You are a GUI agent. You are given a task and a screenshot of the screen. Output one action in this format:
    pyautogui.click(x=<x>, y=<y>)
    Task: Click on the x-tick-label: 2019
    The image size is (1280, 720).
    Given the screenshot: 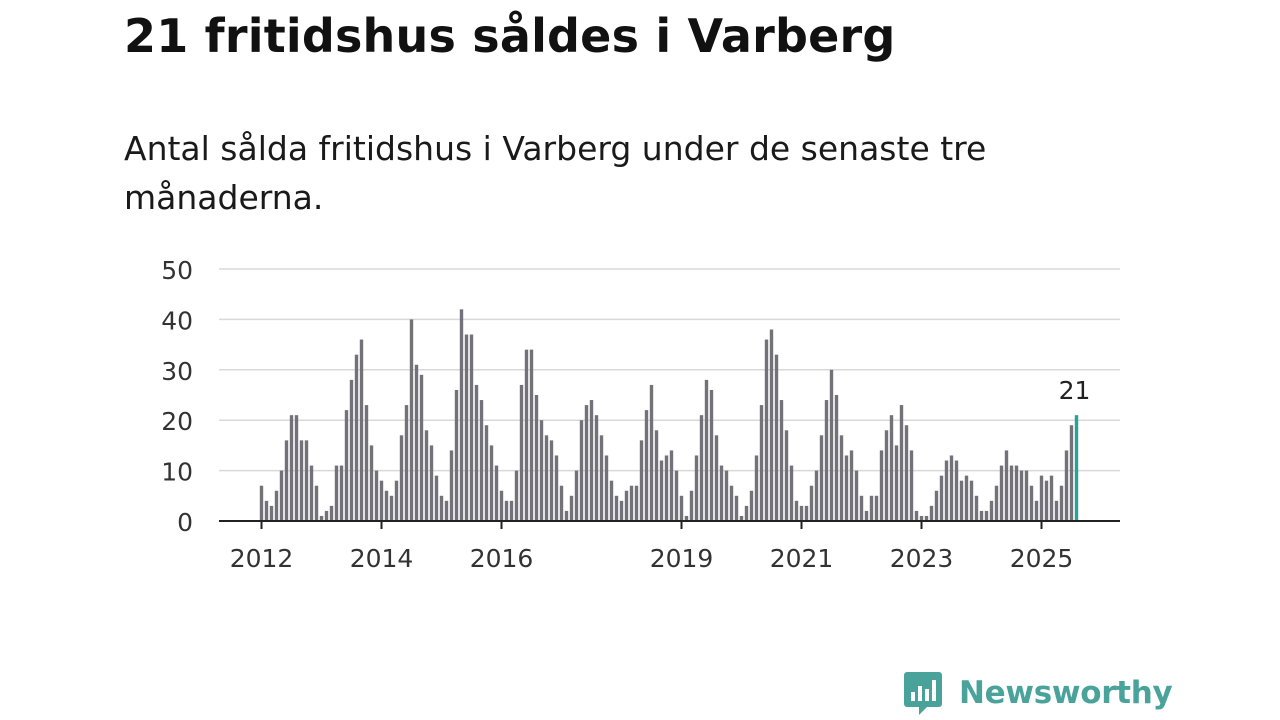 What is the action you would take?
    pyautogui.click(x=682, y=558)
    